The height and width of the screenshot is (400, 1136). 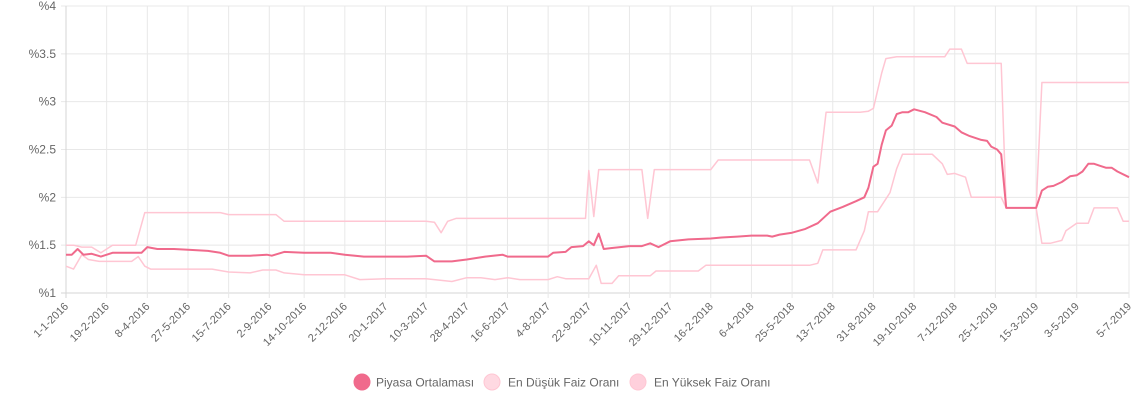 What do you see at coordinates (1019, 323) in the screenshot?
I see `x-tick-label: 15-3-2019` at bounding box center [1019, 323].